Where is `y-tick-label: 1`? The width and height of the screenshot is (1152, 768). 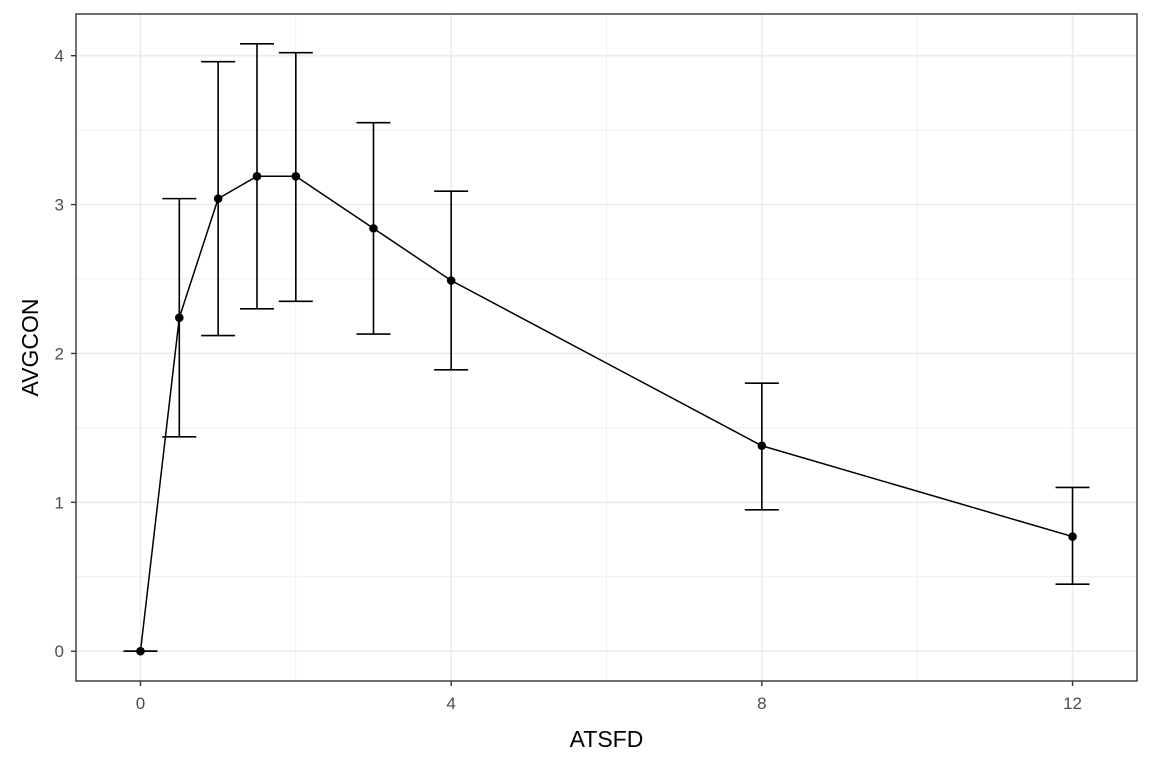 y-tick-label: 1 is located at coordinates (59, 502).